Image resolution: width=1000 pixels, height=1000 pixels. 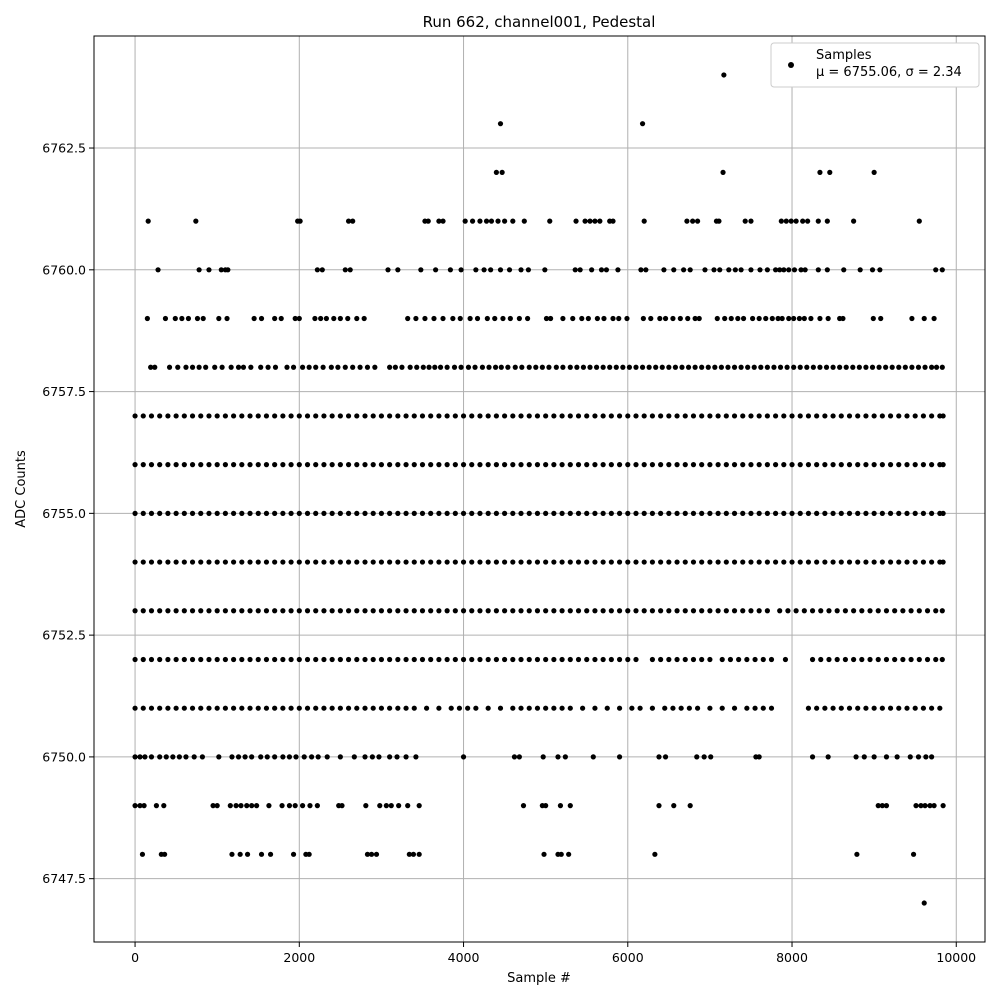 I want to click on legend: Samples μ = 6755.06, σ = 2.34, so click(x=875, y=65).